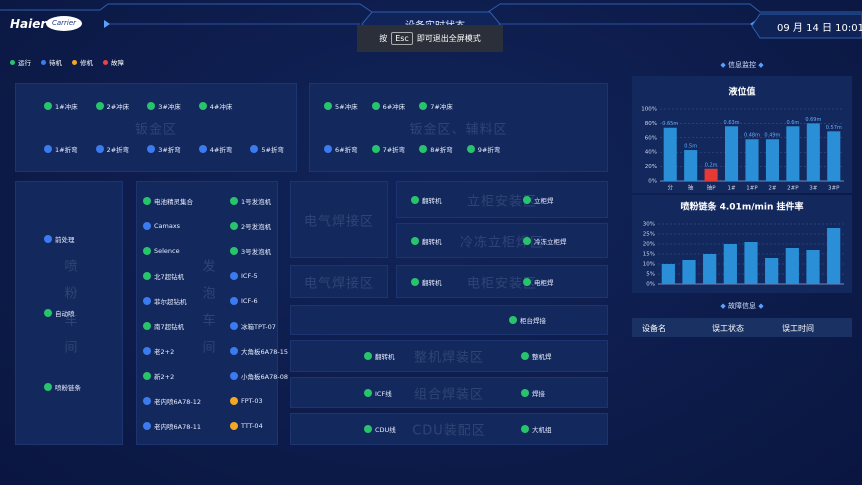 The height and width of the screenshot is (485, 862). I want to click on device: 立柜焊, so click(565, 200).